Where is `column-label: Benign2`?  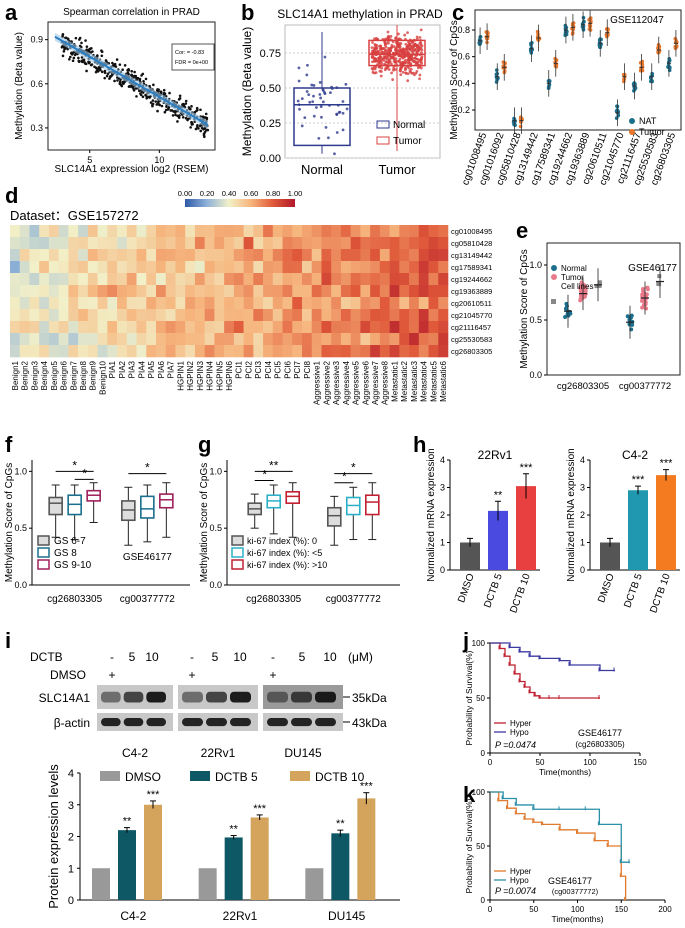
column-label: Benign2 is located at coordinates (25, 375).